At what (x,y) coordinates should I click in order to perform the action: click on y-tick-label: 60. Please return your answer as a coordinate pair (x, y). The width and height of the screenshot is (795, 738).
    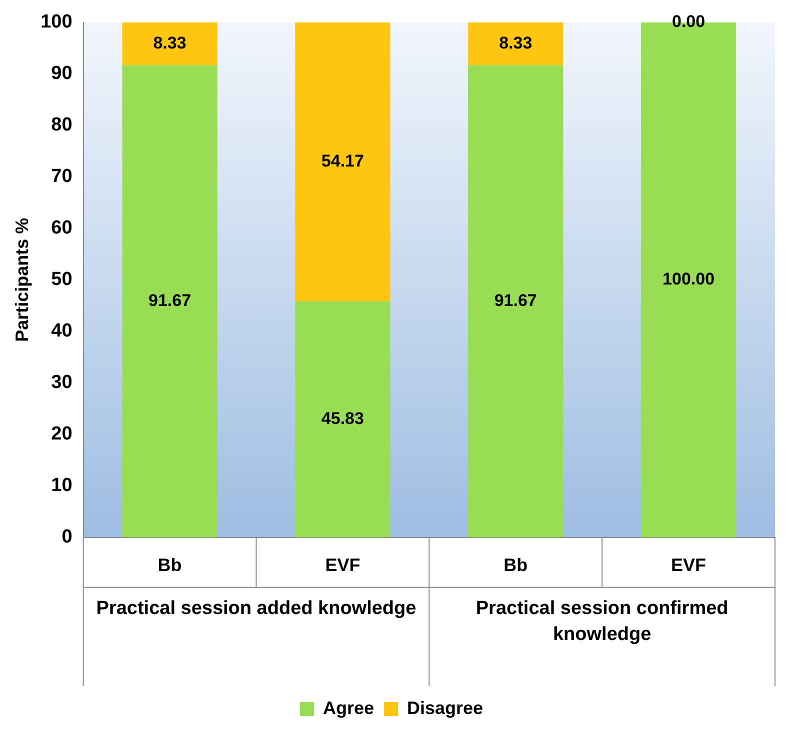
    Looking at the image, I should click on (61, 228).